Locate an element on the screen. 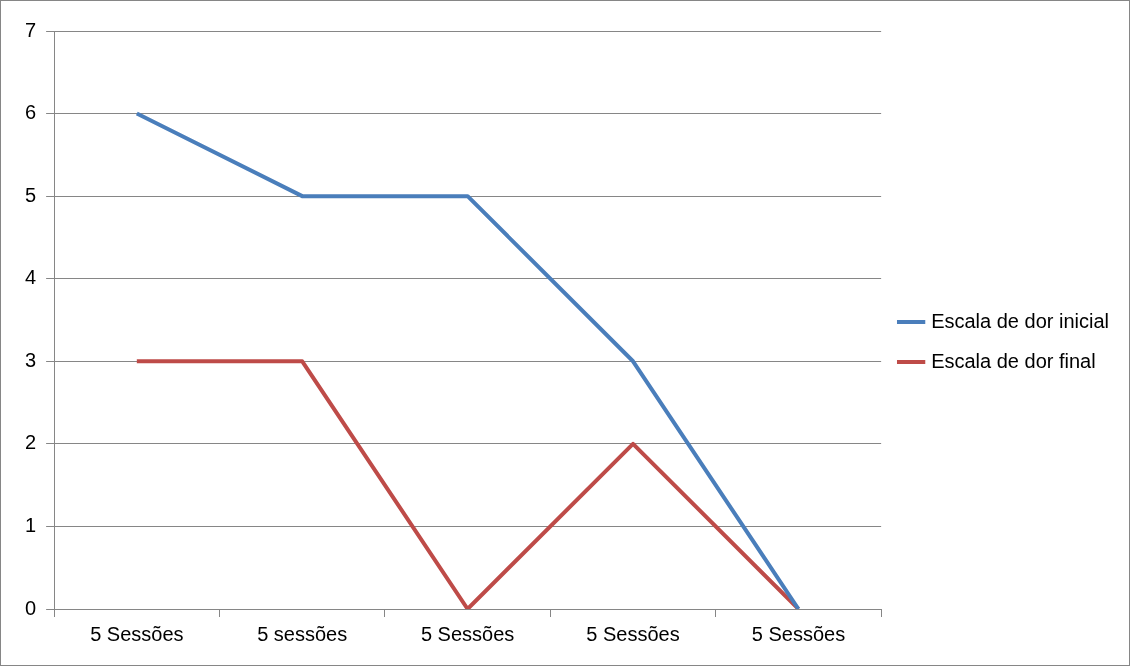  y-tick-label: 3 is located at coordinates (31, 359).